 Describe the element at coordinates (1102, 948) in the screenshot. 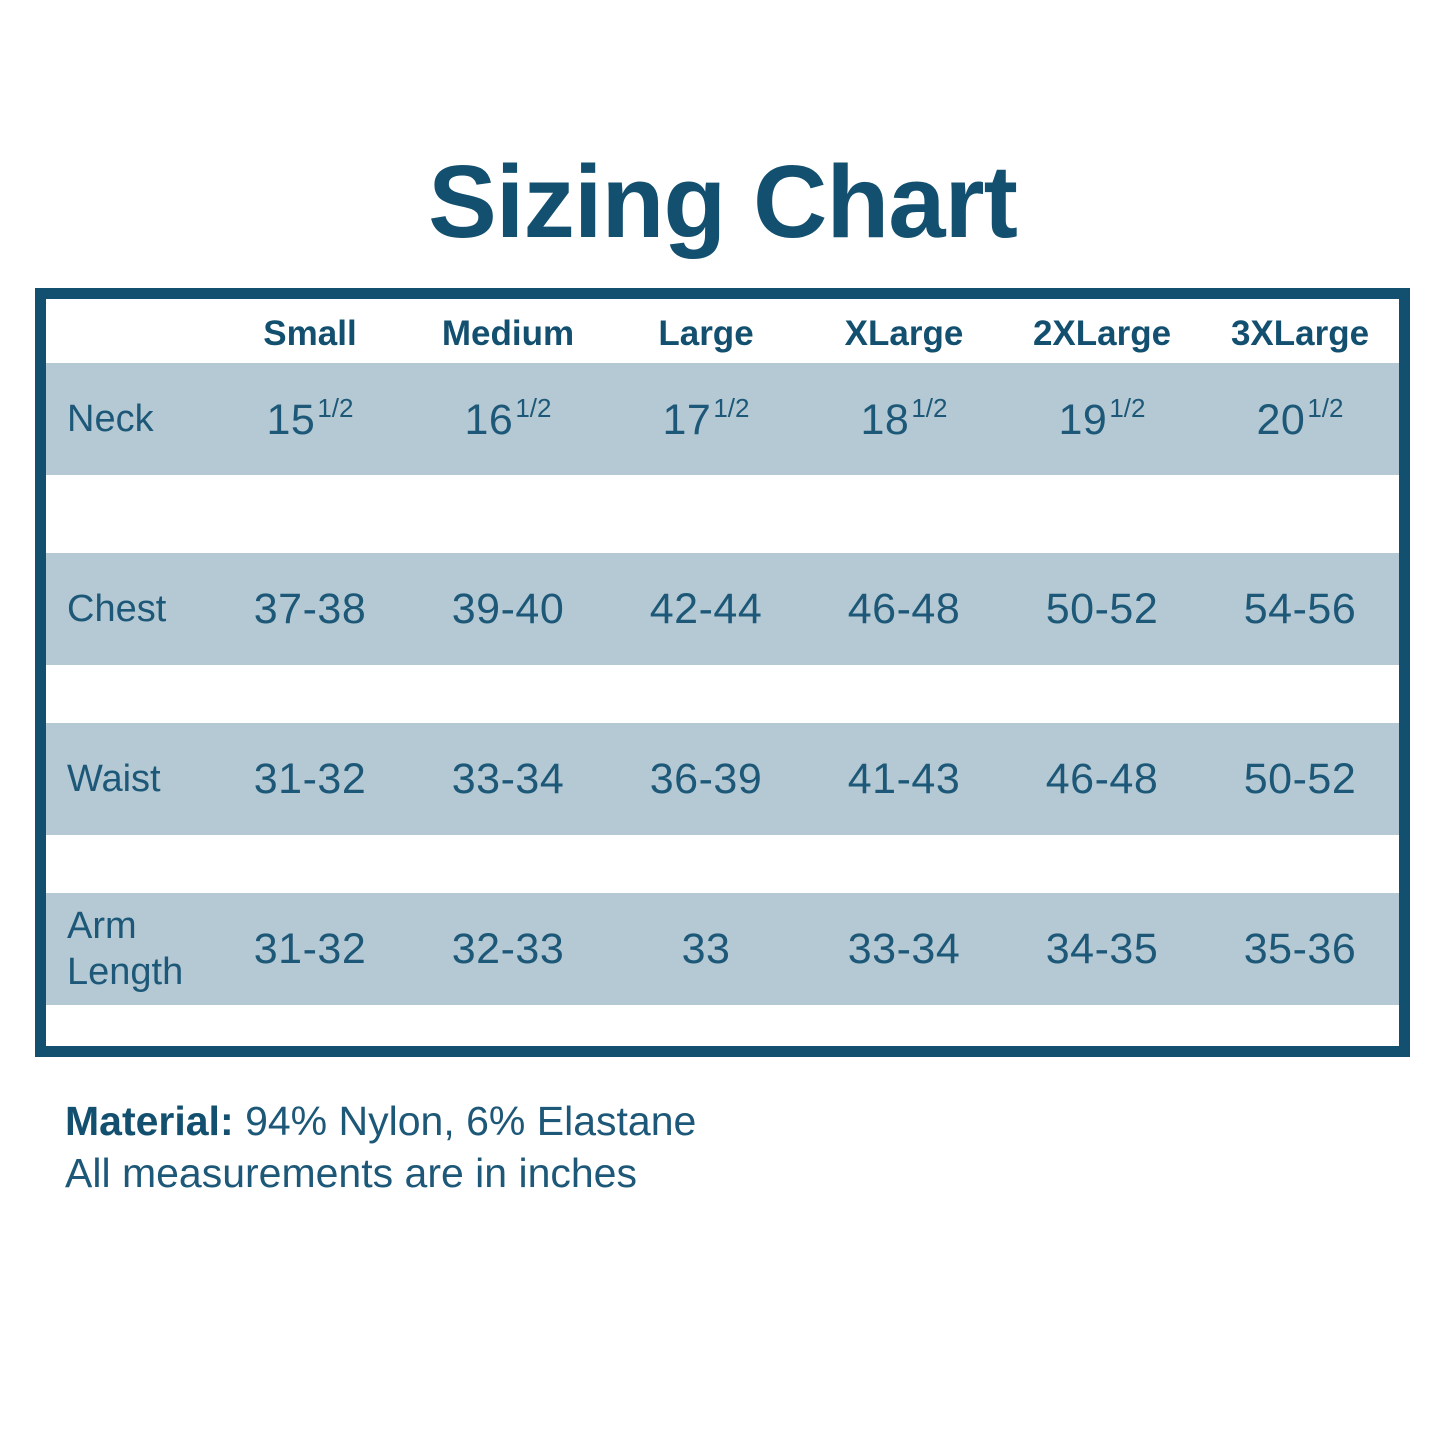

I see `arm-length-value-2xlarge: 34-35` at that location.